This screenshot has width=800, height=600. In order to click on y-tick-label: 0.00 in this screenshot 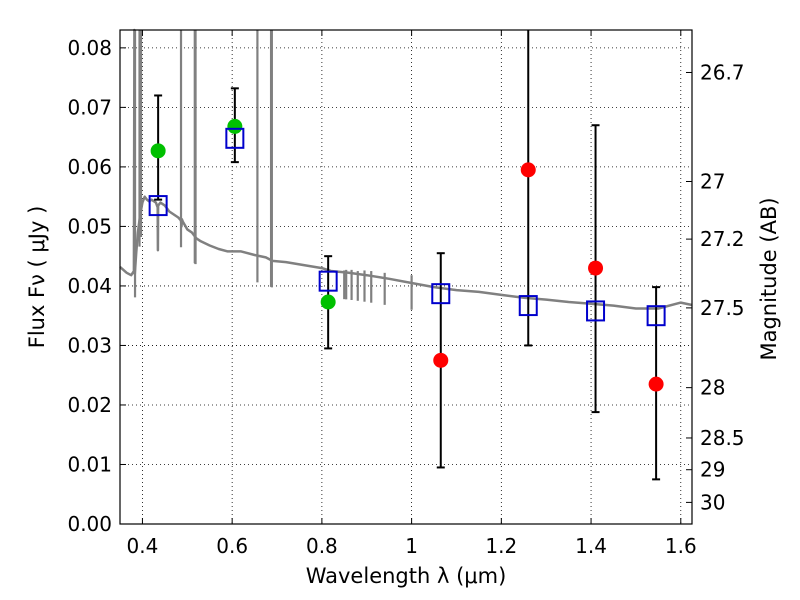, I will do `click(89, 524)`.